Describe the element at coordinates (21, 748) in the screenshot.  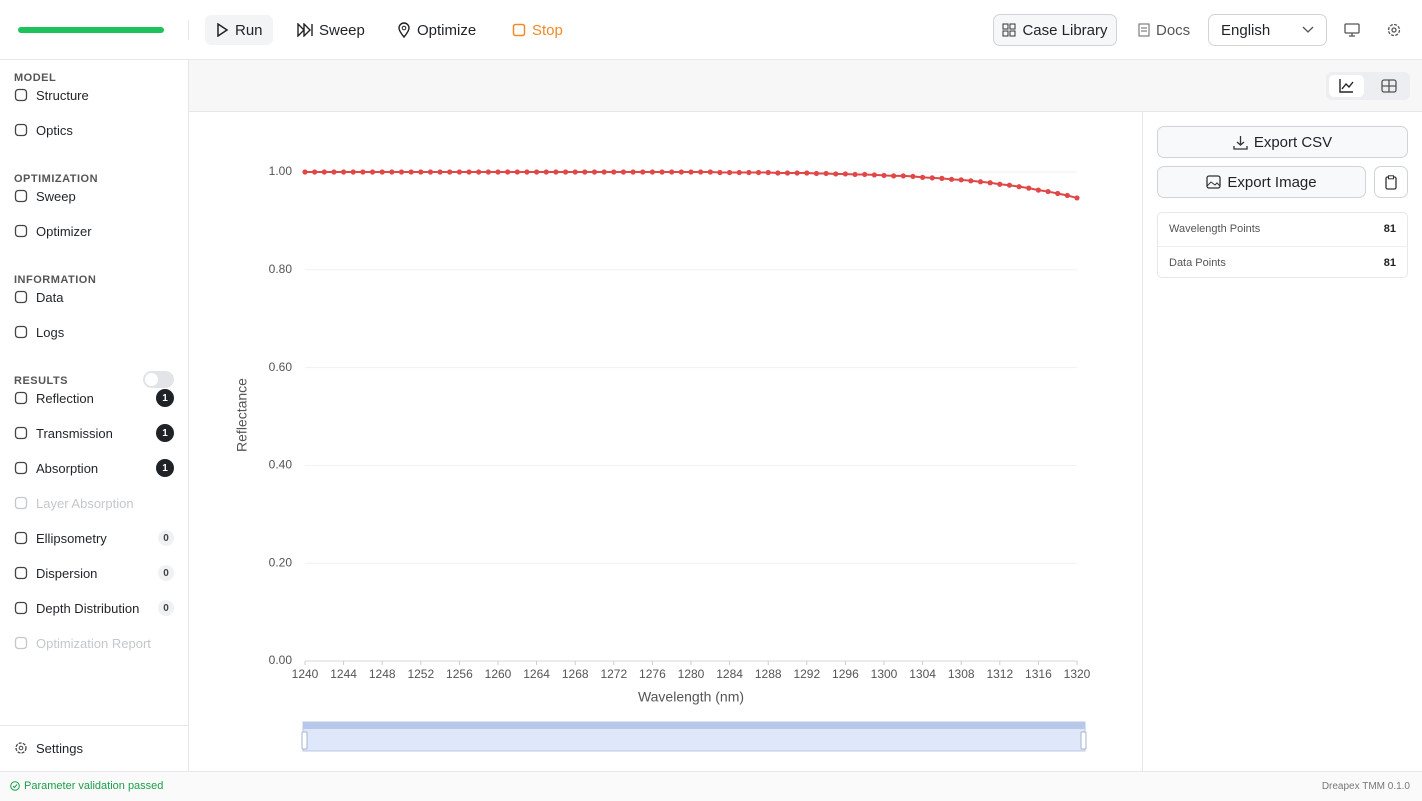
I see `settings-nav-icon` at that location.